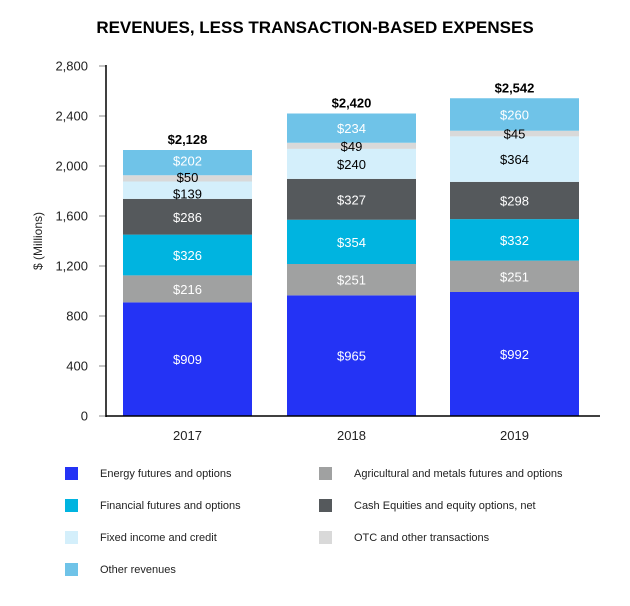 Image resolution: width=630 pixels, height=606 pixels. I want to click on data-label: $909, so click(187, 359).